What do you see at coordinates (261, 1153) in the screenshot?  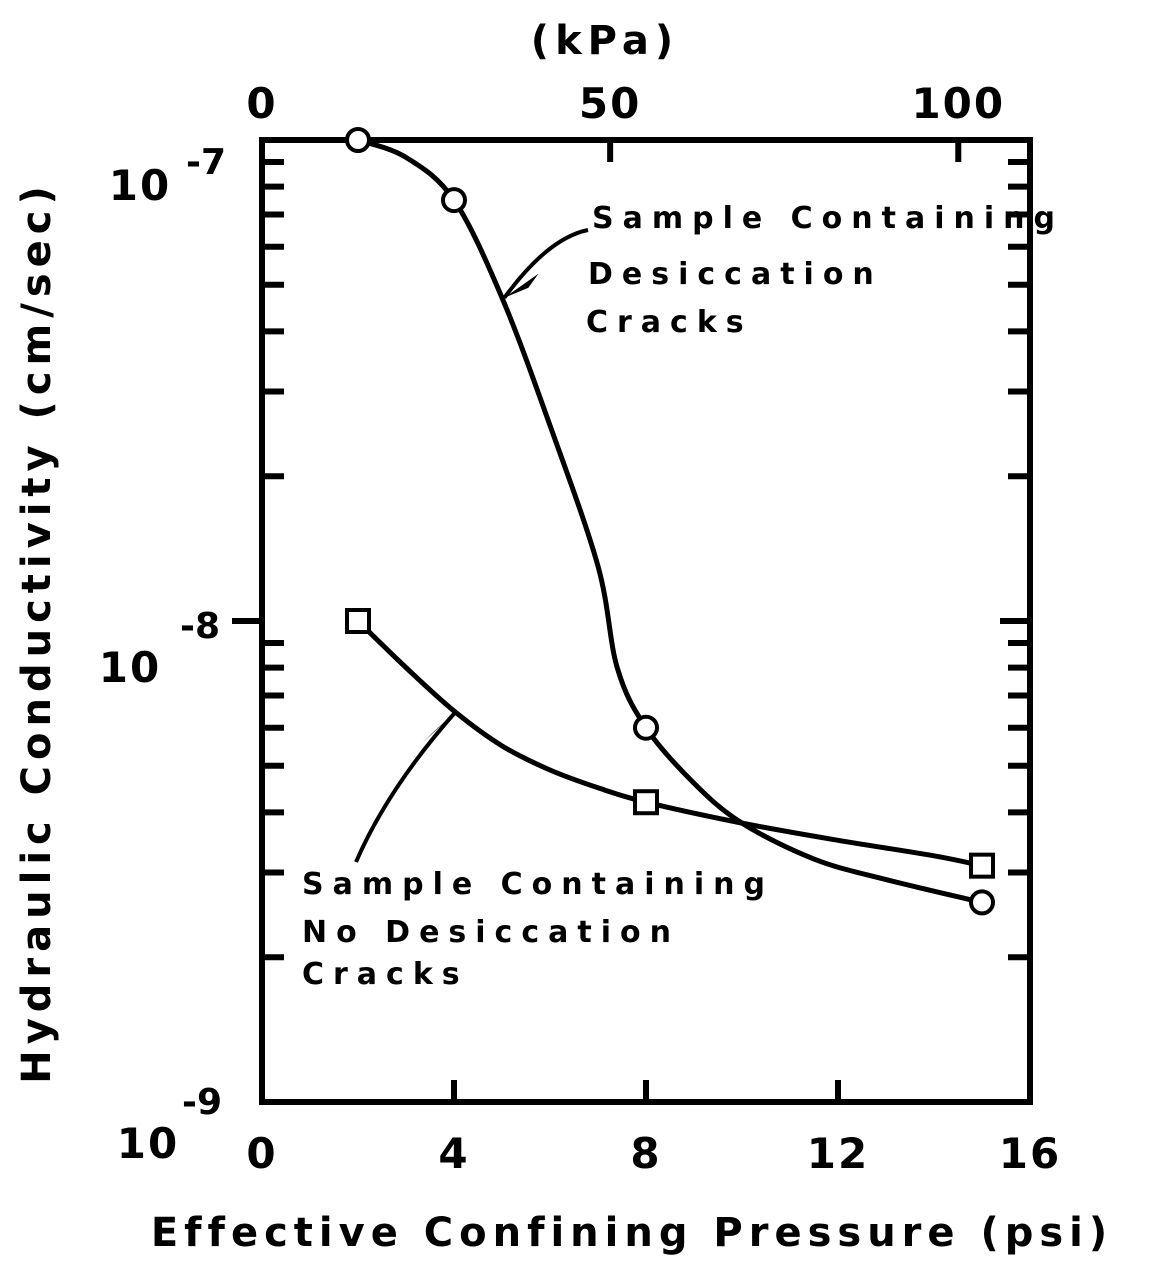 I see `x-tick-label: 0` at bounding box center [261, 1153].